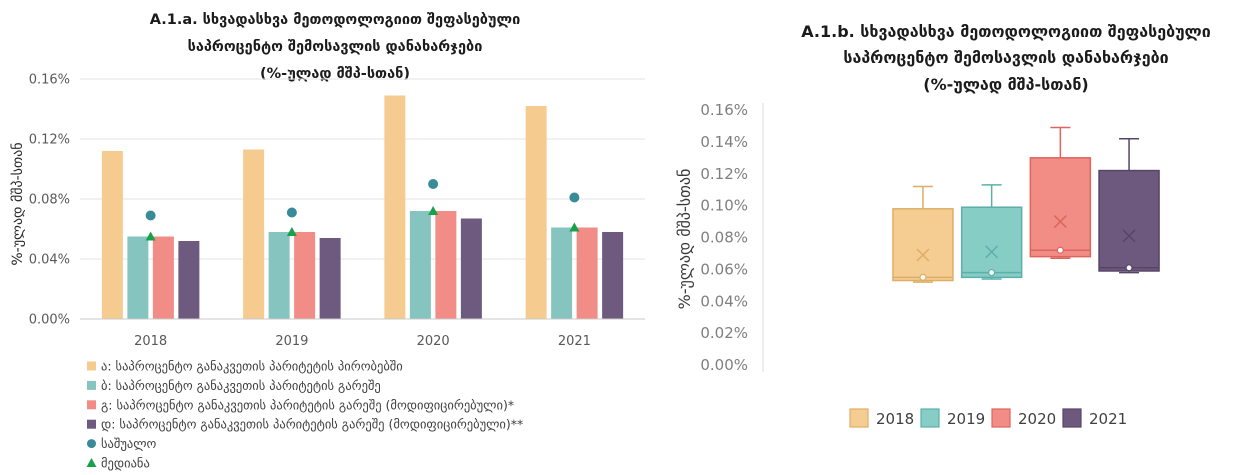 The width and height of the screenshot is (1244, 475). Describe the element at coordinates (335, 74) in the screenshot. I see `chart-a-title-line-3: (%-ულად მშპ-სთან)` at that location.